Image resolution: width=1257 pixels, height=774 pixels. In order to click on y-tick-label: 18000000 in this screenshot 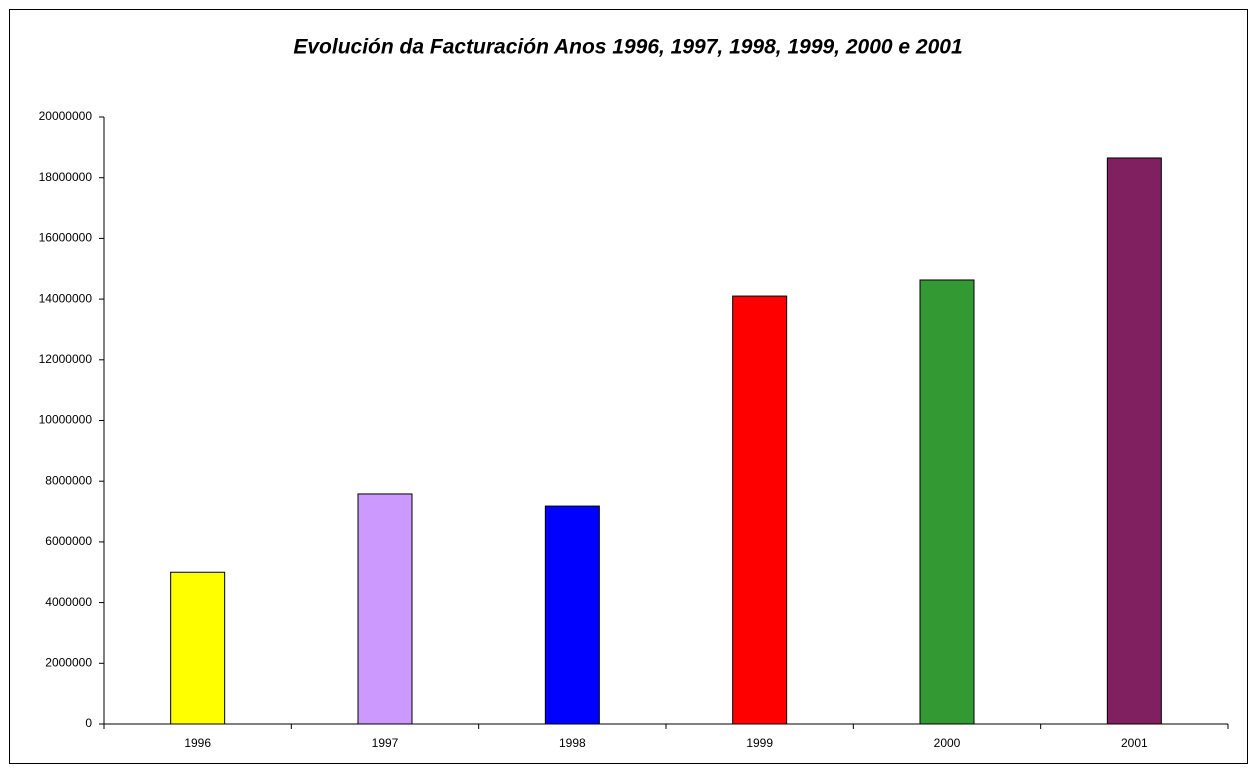, I will do `click(66, 177)`.